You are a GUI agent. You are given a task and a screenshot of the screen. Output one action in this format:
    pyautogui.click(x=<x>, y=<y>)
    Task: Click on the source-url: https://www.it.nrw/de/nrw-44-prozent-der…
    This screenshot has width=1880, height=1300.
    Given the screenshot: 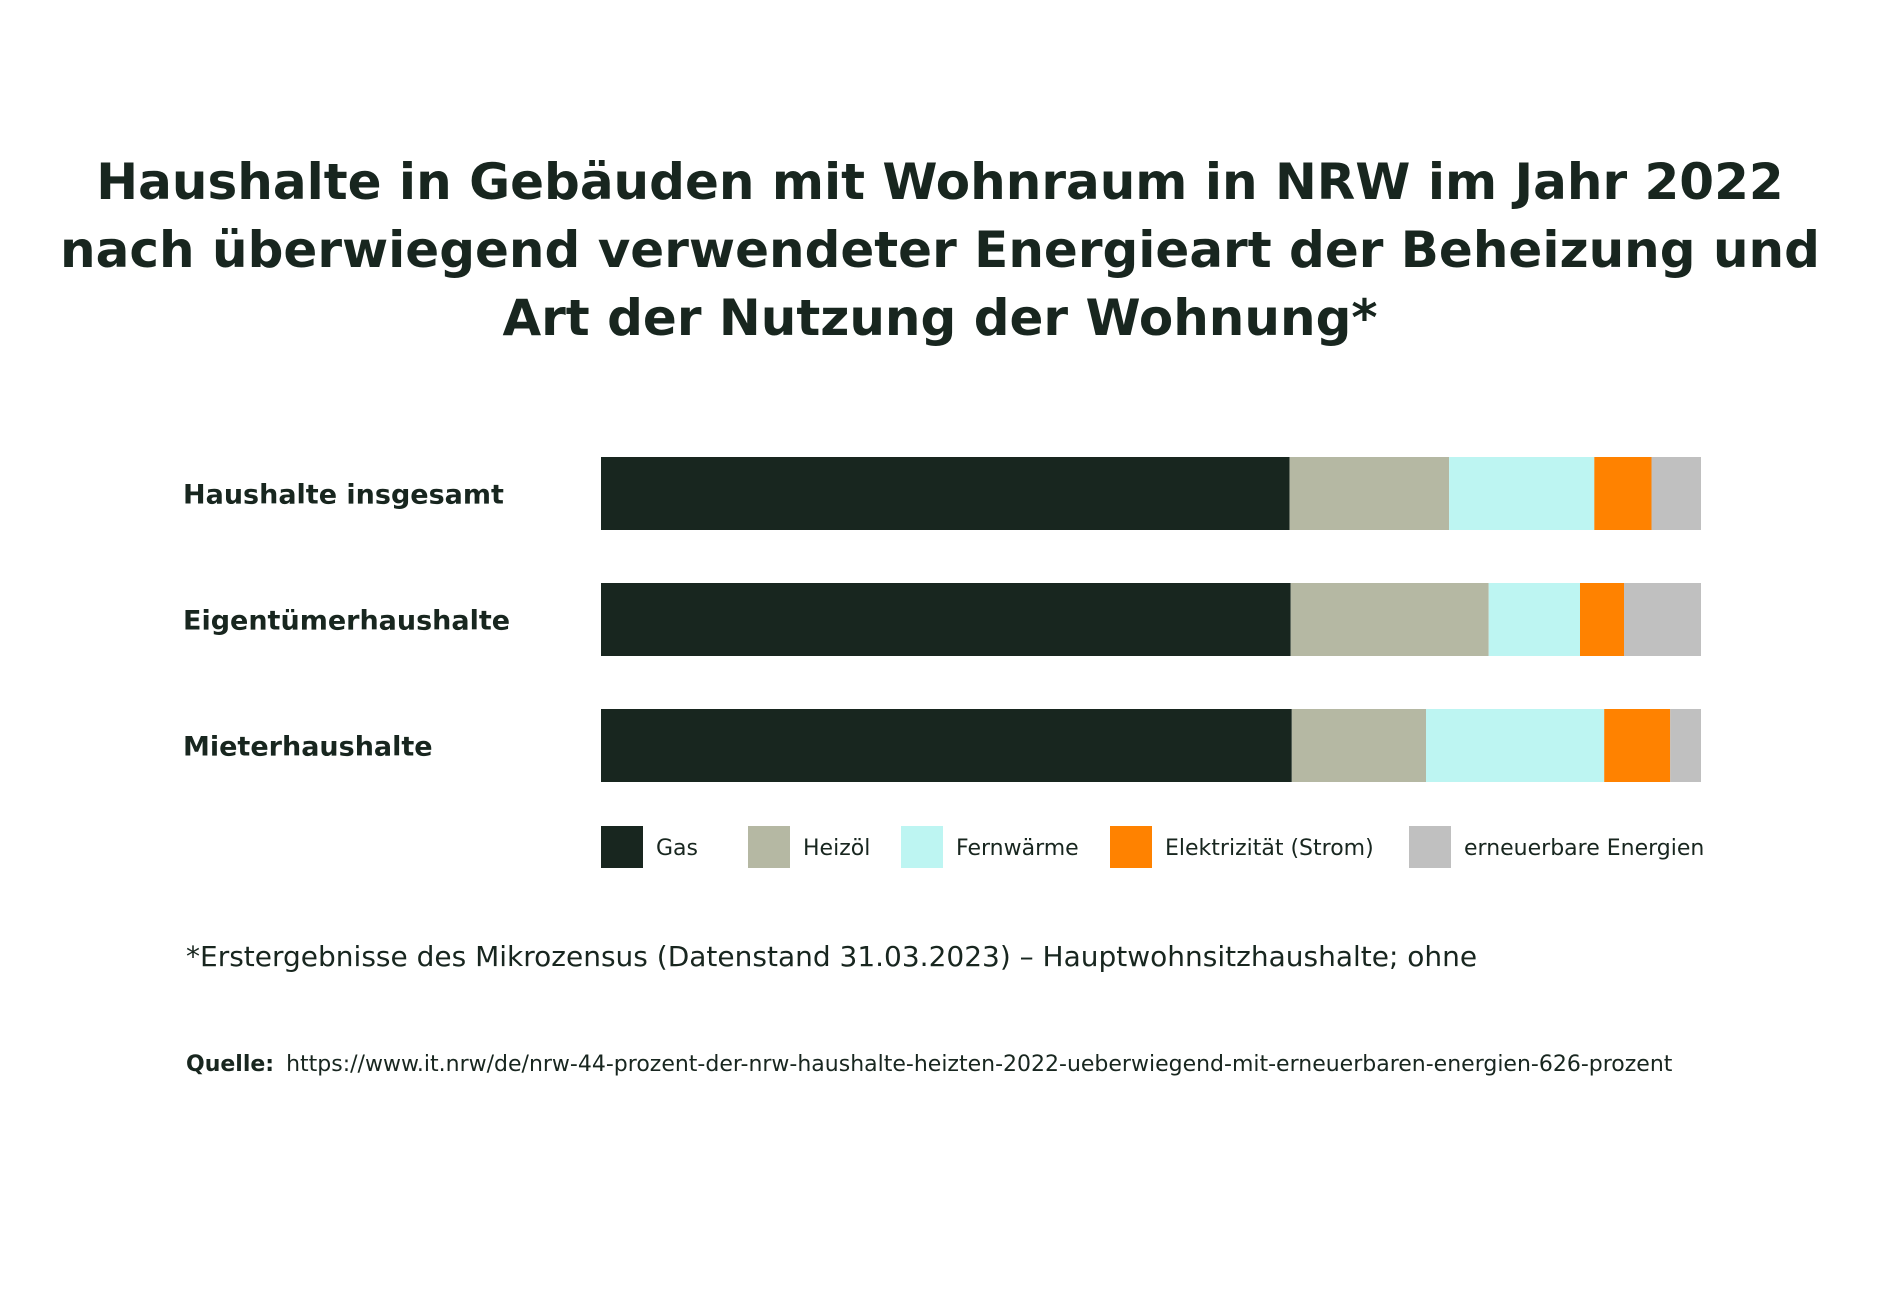 What is the action you would take?
    pyautogui.click(x=979, y=1064)
    